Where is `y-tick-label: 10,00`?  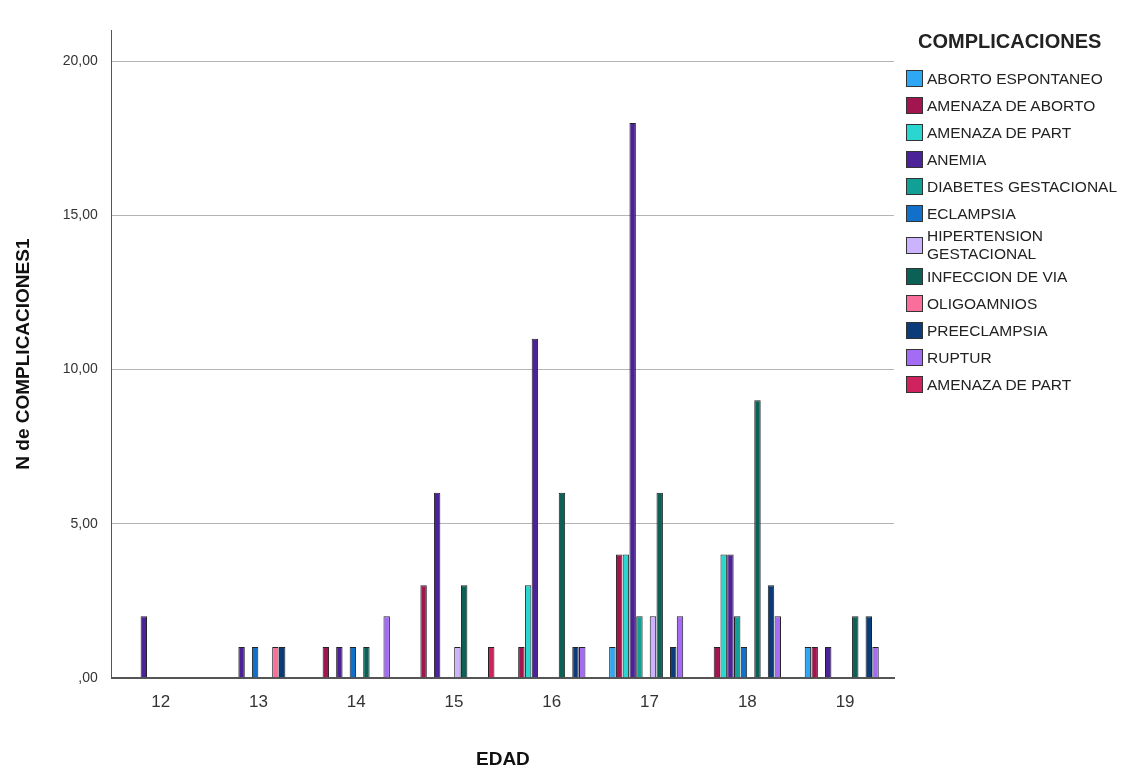 y-tick-label: 10,00 is located at coordinates (80, 368).